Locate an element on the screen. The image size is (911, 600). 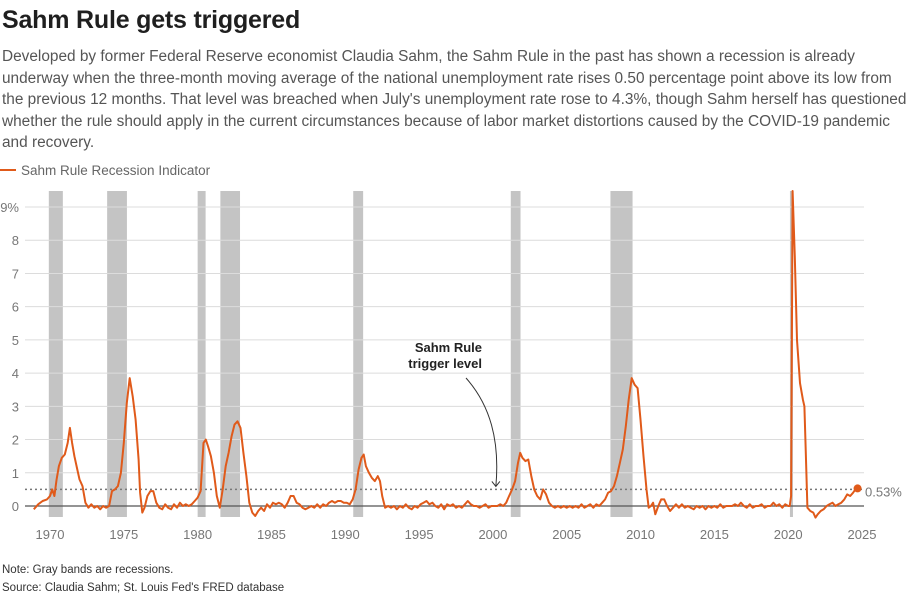
legend-swatch-line-icon is located at coordinates (8, 170).